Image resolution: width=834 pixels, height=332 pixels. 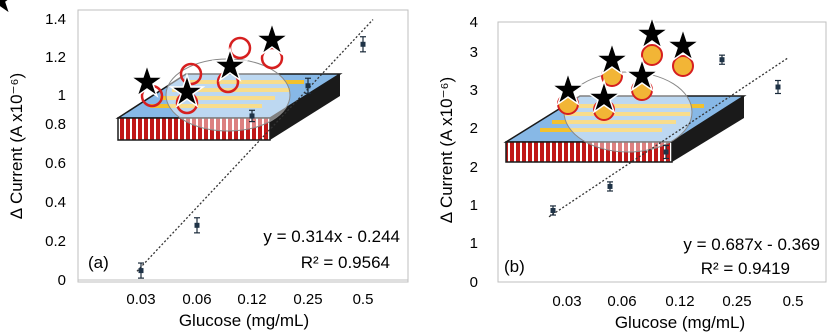 I want to click on panel-a-label: (a), so click(x=98, y=262).